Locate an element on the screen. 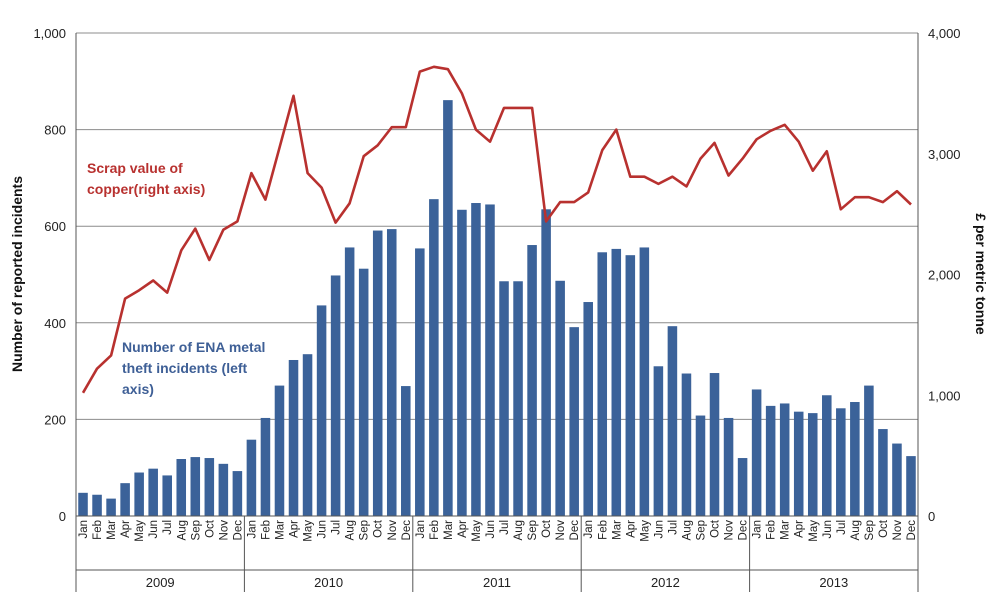 The width and height of the screenshot is (995, 592). month-tick-label: Jul is located at coordinates (168, 527).